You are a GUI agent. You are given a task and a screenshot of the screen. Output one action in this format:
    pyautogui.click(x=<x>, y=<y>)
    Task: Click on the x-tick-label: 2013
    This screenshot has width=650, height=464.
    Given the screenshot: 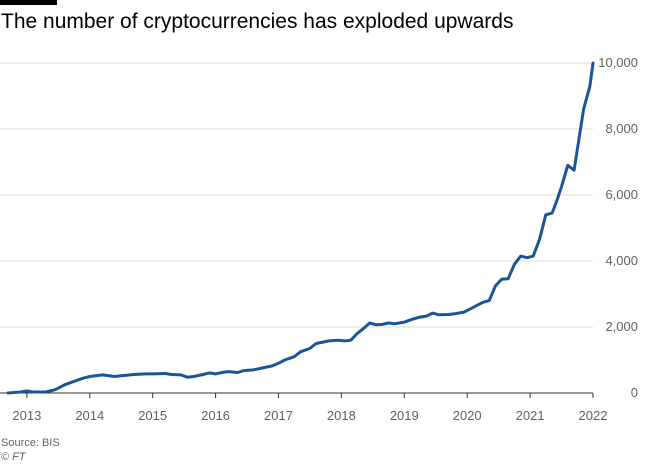 What is the action you would take?
    pyautogui.click(x=26, y=415)
    